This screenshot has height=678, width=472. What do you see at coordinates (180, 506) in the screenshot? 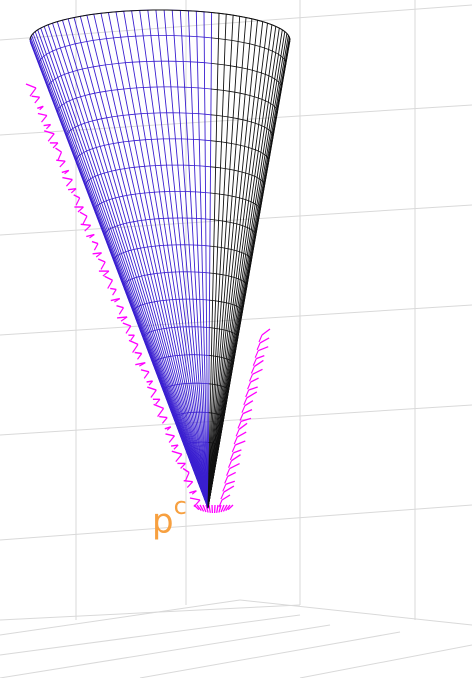
I see `point-label-superscript: c` at bounding box center [180, 506].